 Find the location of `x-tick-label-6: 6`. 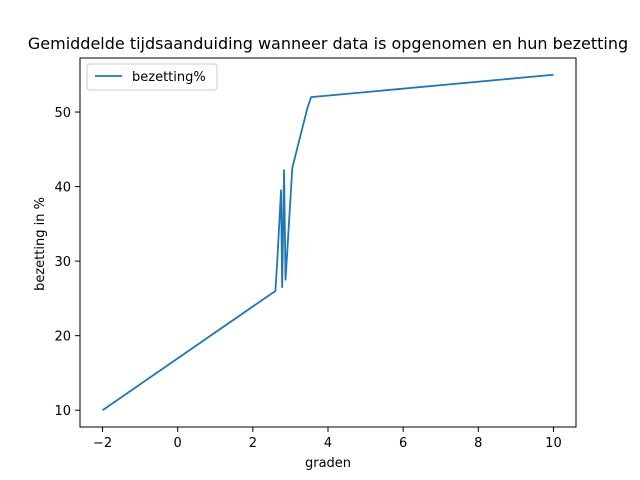

x-tick-label-6: 6 is located at coordinates (403, 443).